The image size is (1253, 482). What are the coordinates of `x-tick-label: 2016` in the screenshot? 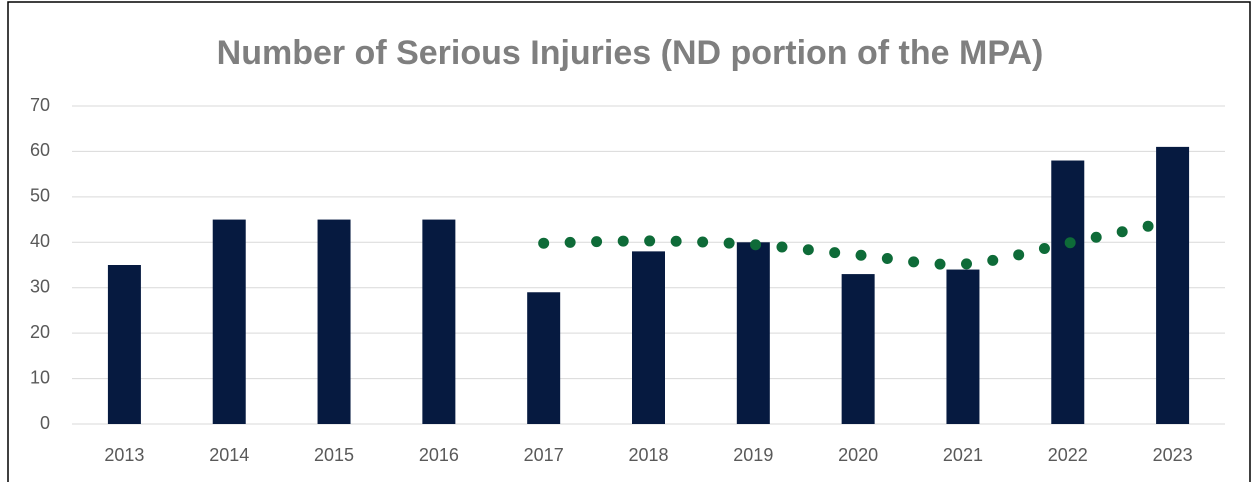 It's located at (439, 455).